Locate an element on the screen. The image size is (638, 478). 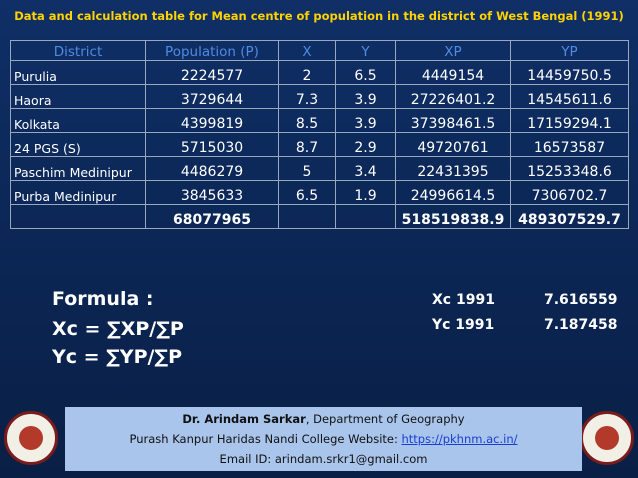
formula-xc: Xc = ∑XP/∑P is located at coordinates (118, 329).